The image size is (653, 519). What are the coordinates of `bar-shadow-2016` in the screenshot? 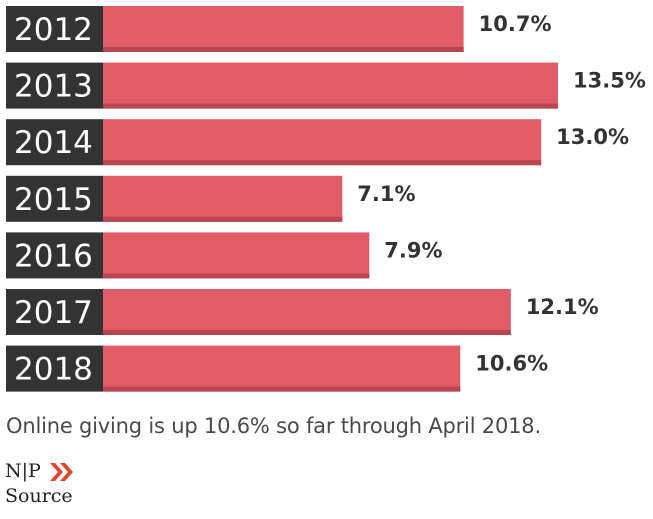 It's located at (236, 276).